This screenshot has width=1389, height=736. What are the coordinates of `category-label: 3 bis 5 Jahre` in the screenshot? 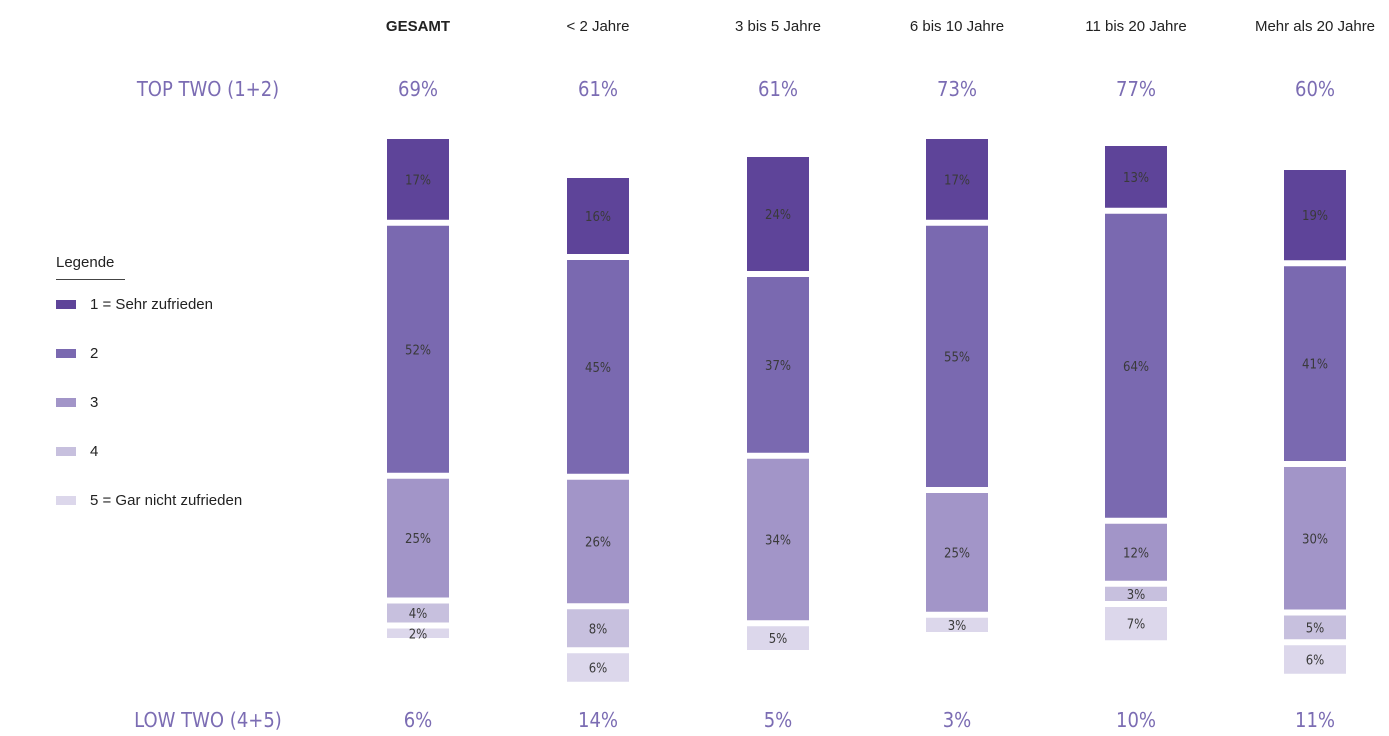 It's located at (778, 26).